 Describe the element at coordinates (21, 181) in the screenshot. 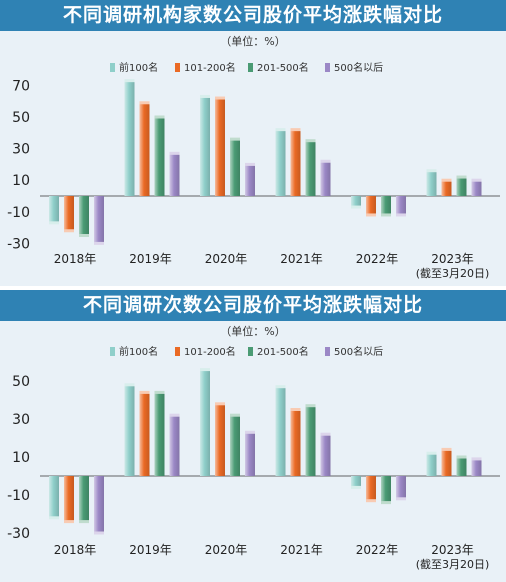

I see `y-tick-label: 10` at that location.